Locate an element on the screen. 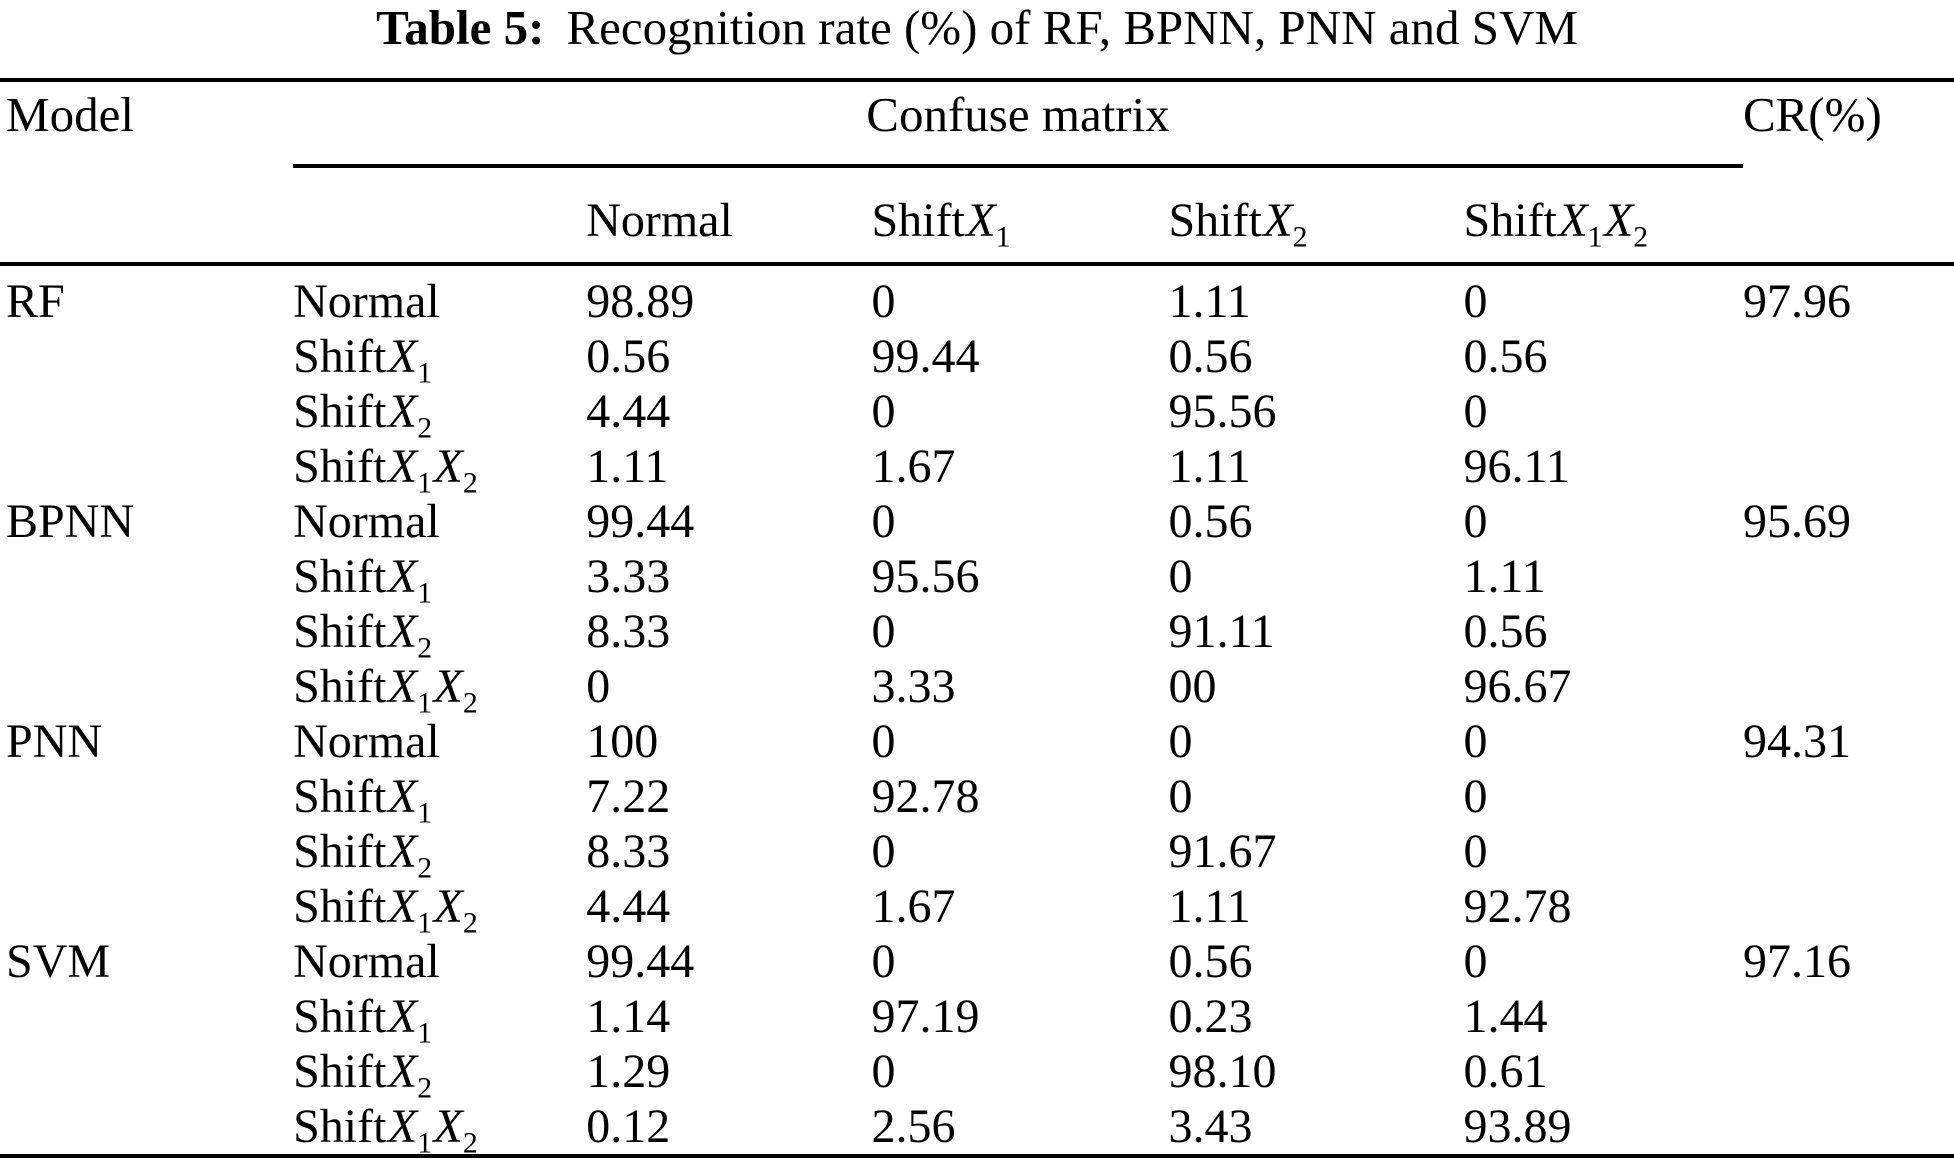  model-cell: BPNN is located at coordinates (70, 521).